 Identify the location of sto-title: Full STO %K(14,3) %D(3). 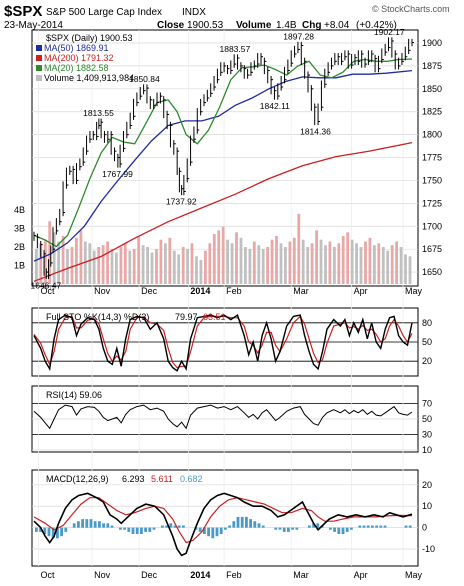
(97, 317).